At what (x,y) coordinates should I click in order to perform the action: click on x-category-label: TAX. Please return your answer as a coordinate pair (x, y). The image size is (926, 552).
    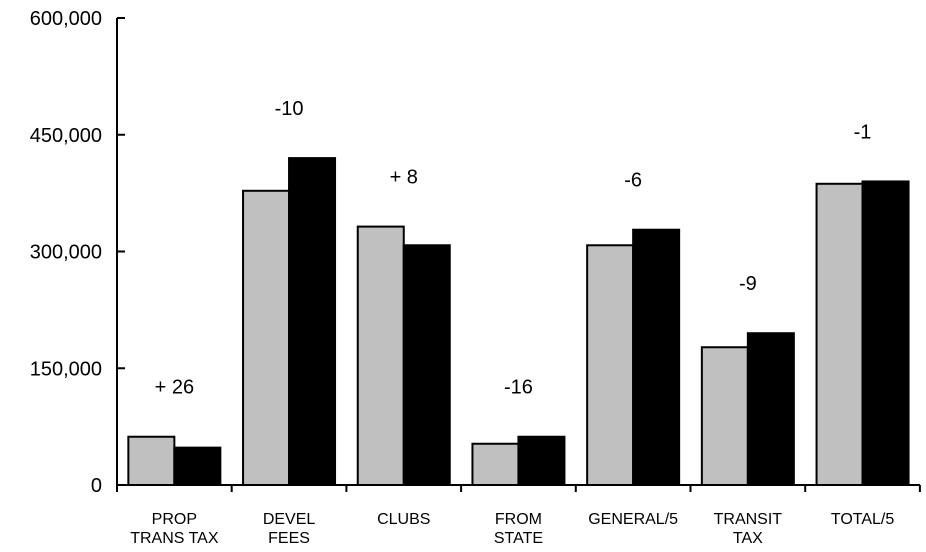
    Looking at the image, I should click on (748, 538).